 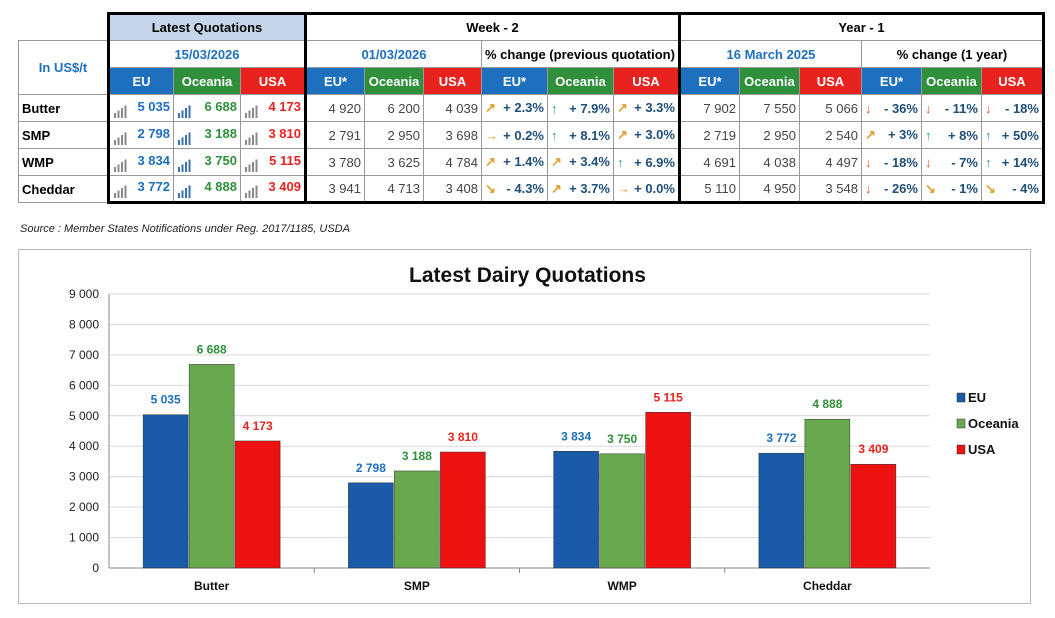 What do you see at coordinates (273, 81) in the screenshot?
I see `hdr-latest-usa: USA` at bounding box center [273, 81].